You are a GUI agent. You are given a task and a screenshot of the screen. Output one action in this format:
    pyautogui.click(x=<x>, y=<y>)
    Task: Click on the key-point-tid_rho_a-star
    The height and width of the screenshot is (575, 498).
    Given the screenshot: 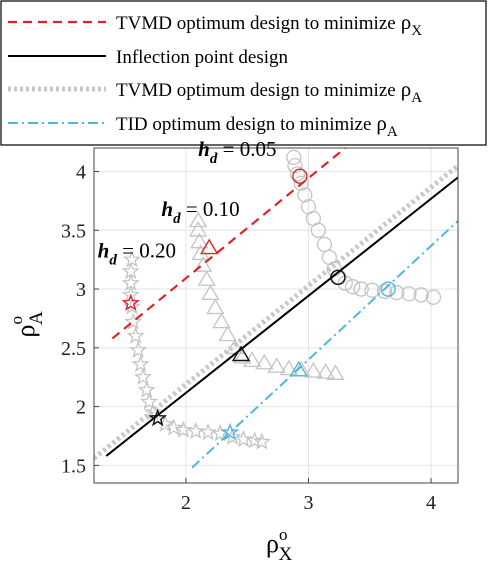 What is the action you would take?
    pyautogui.click(x=230, y=431)
    